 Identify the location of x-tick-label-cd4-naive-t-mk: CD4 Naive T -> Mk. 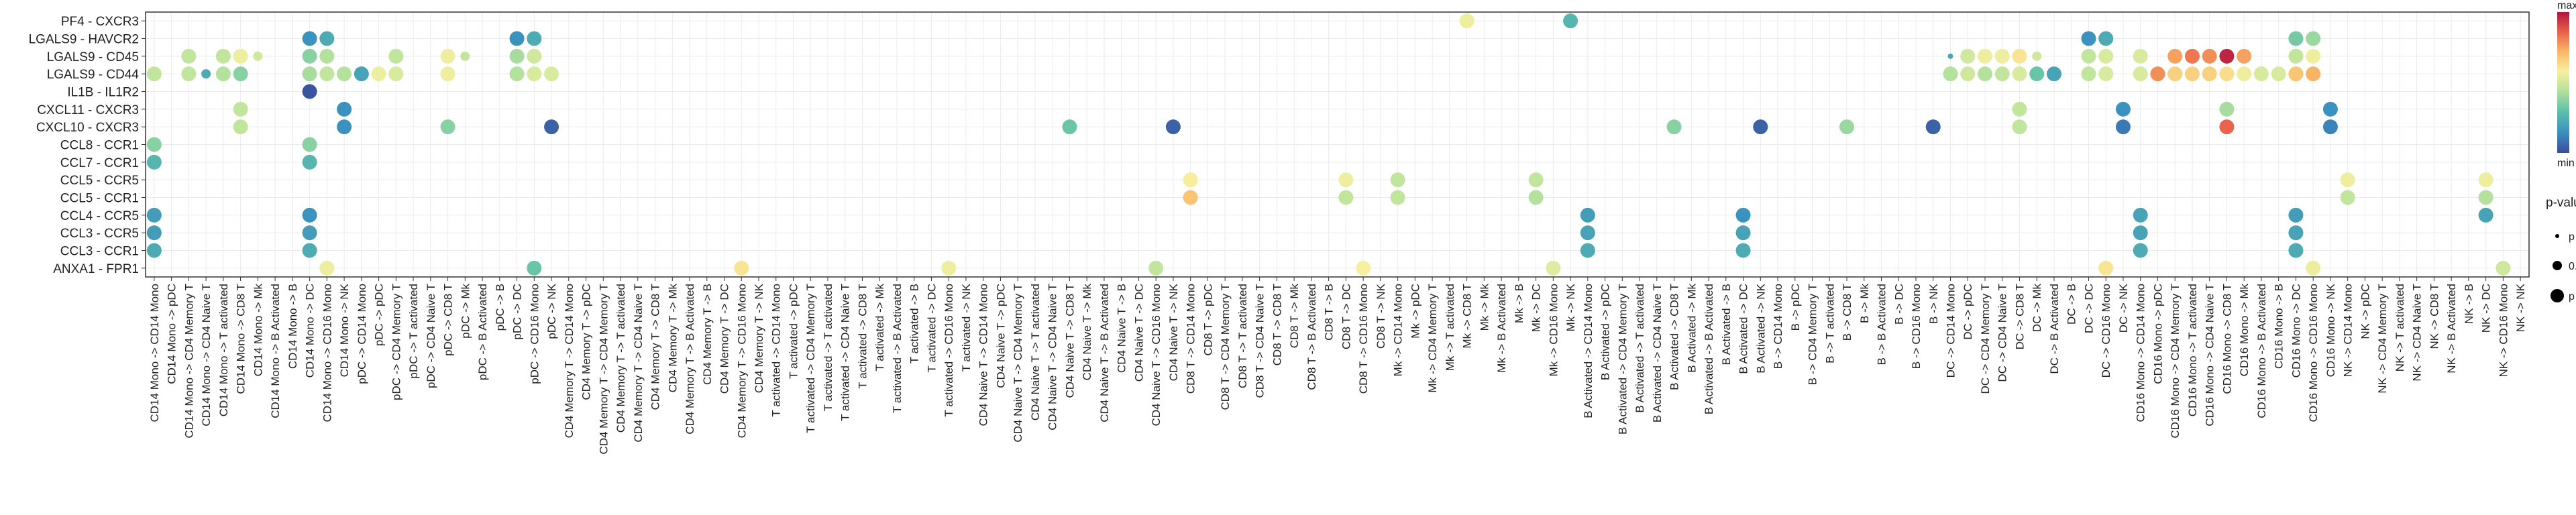
(1087, 332).